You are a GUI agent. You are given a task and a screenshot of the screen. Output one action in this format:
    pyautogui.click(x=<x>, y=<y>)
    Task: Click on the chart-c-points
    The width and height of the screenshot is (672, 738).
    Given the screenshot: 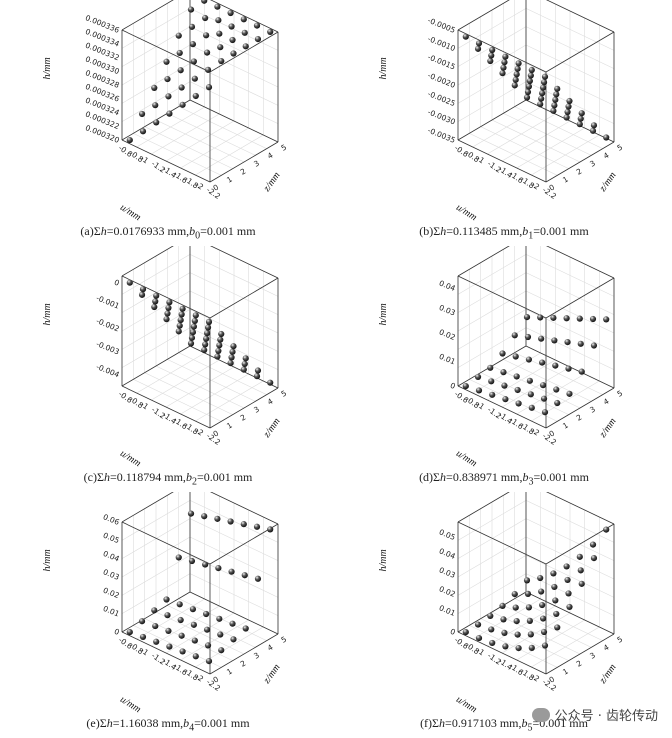 What is the action you would take?
    pyautogui.click(x=200, y=332)
    